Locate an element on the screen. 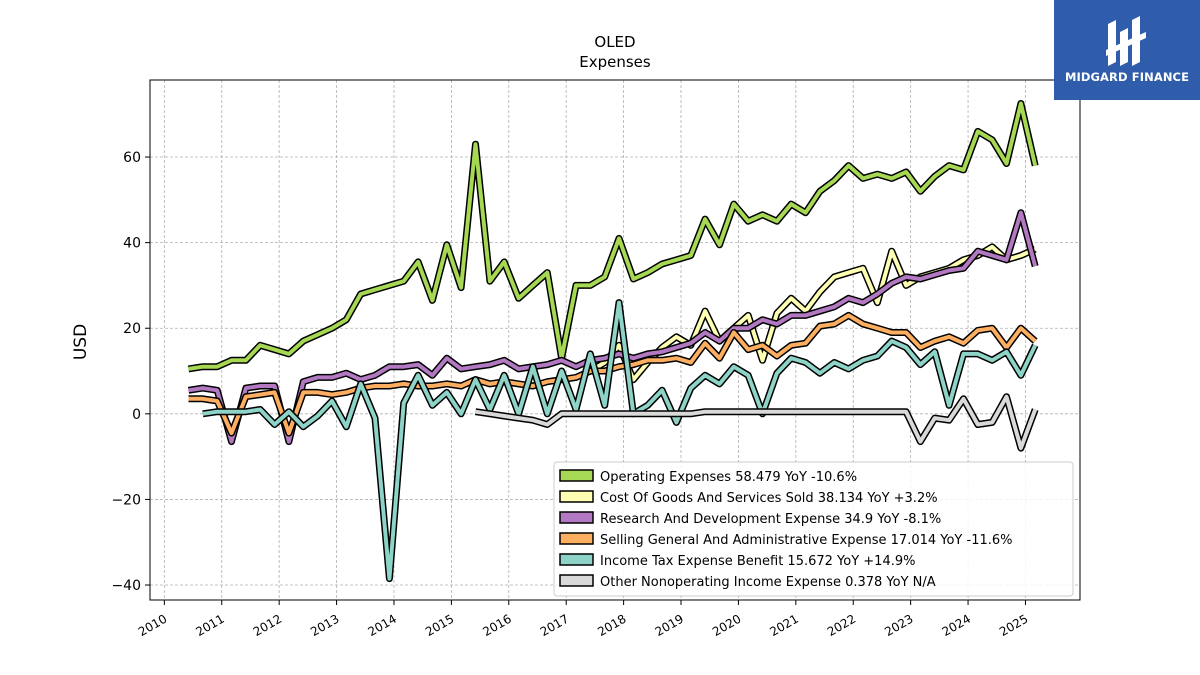 The height and width of the screenshot is (675, 1200). x-tick-label: 2020 is located at coordinates (726, 625).